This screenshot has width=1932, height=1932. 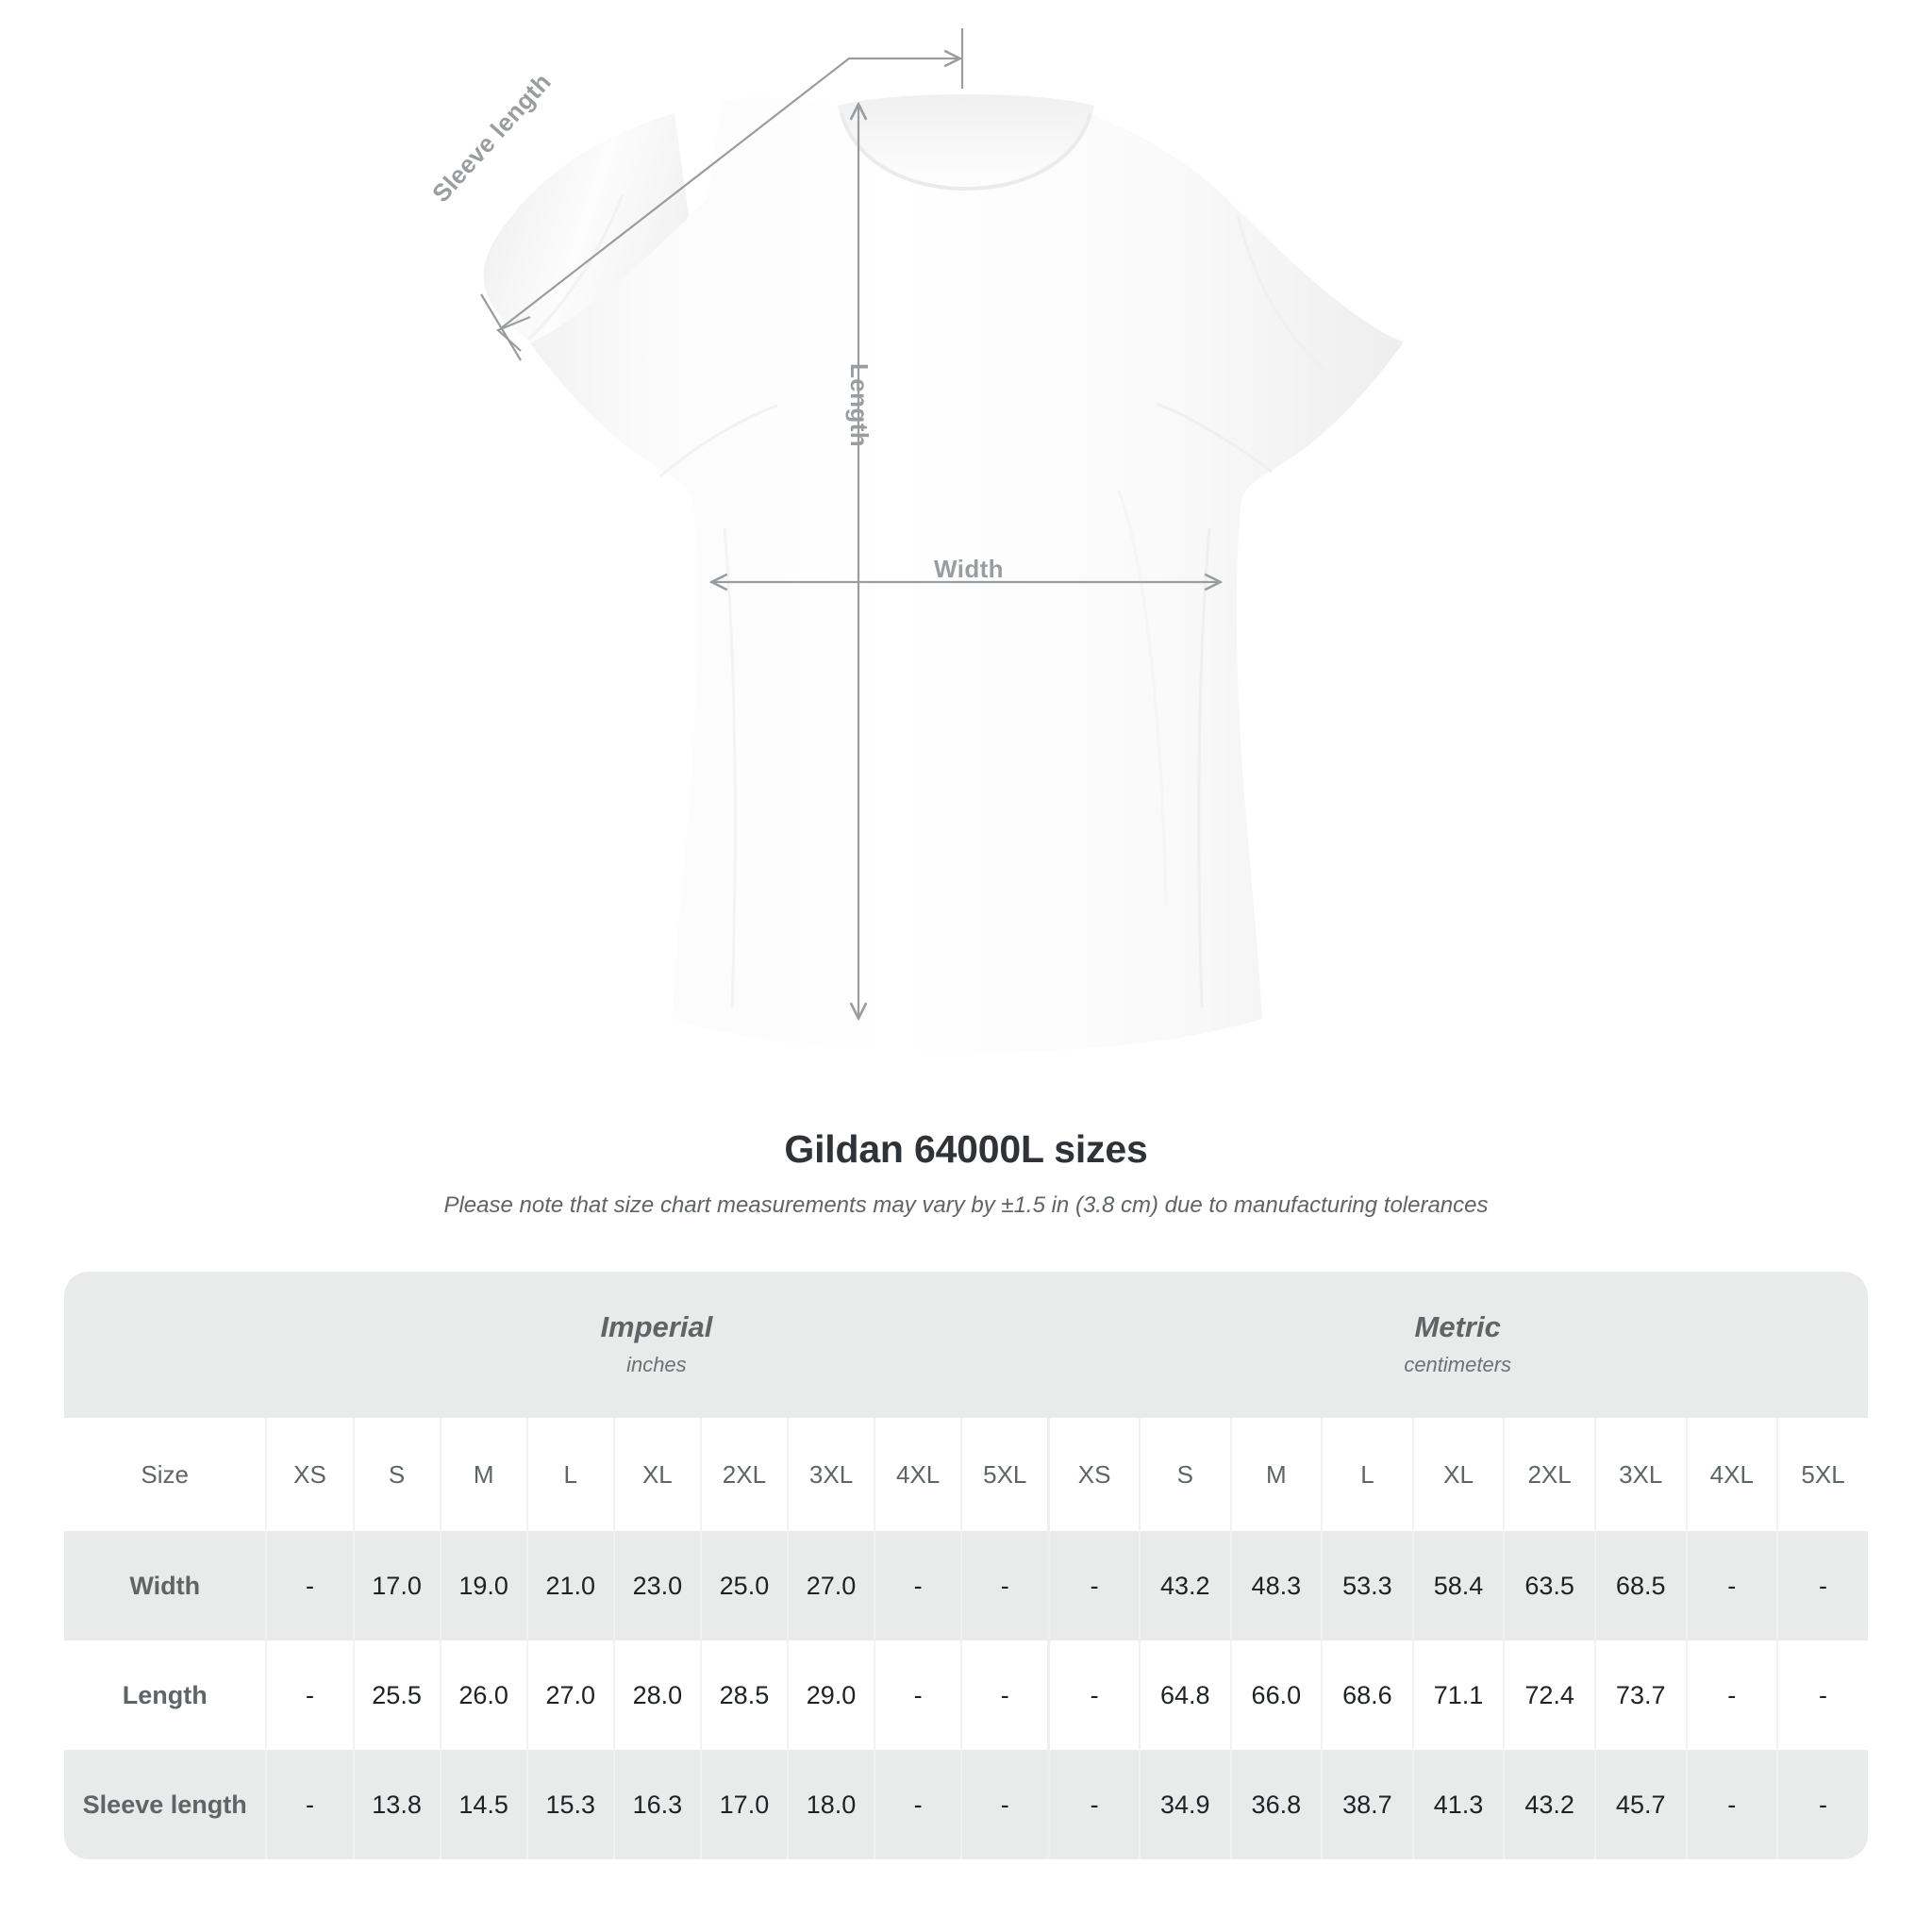 What do you see at coordinates (396, 1804) in the screenshot?
I see `cell-sleeve-imperial-s: 13.8` at bounding box center [396, 1804].